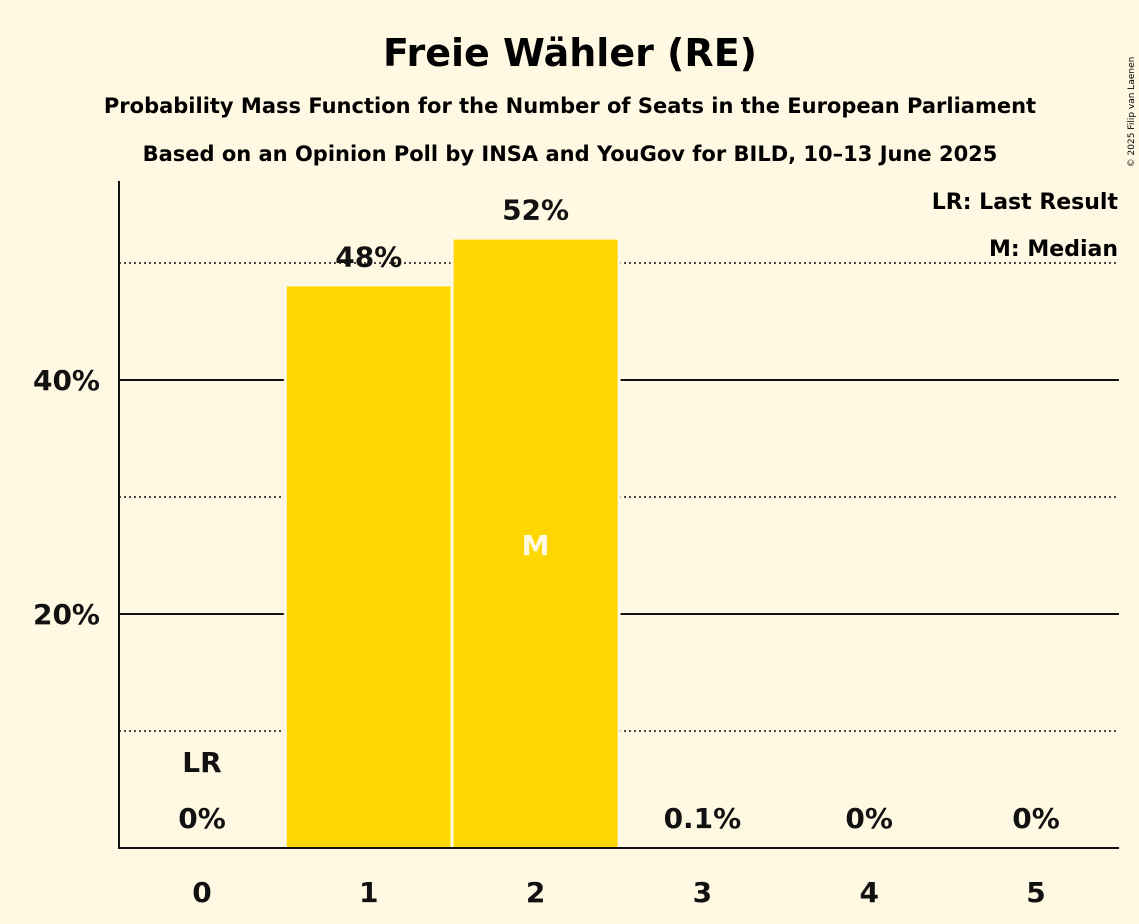 This screenshot has height=924, width=1139. Describe the element at coordinates (1053, 249) in the screenshot. I see `legend-median: M: Median` at that location.